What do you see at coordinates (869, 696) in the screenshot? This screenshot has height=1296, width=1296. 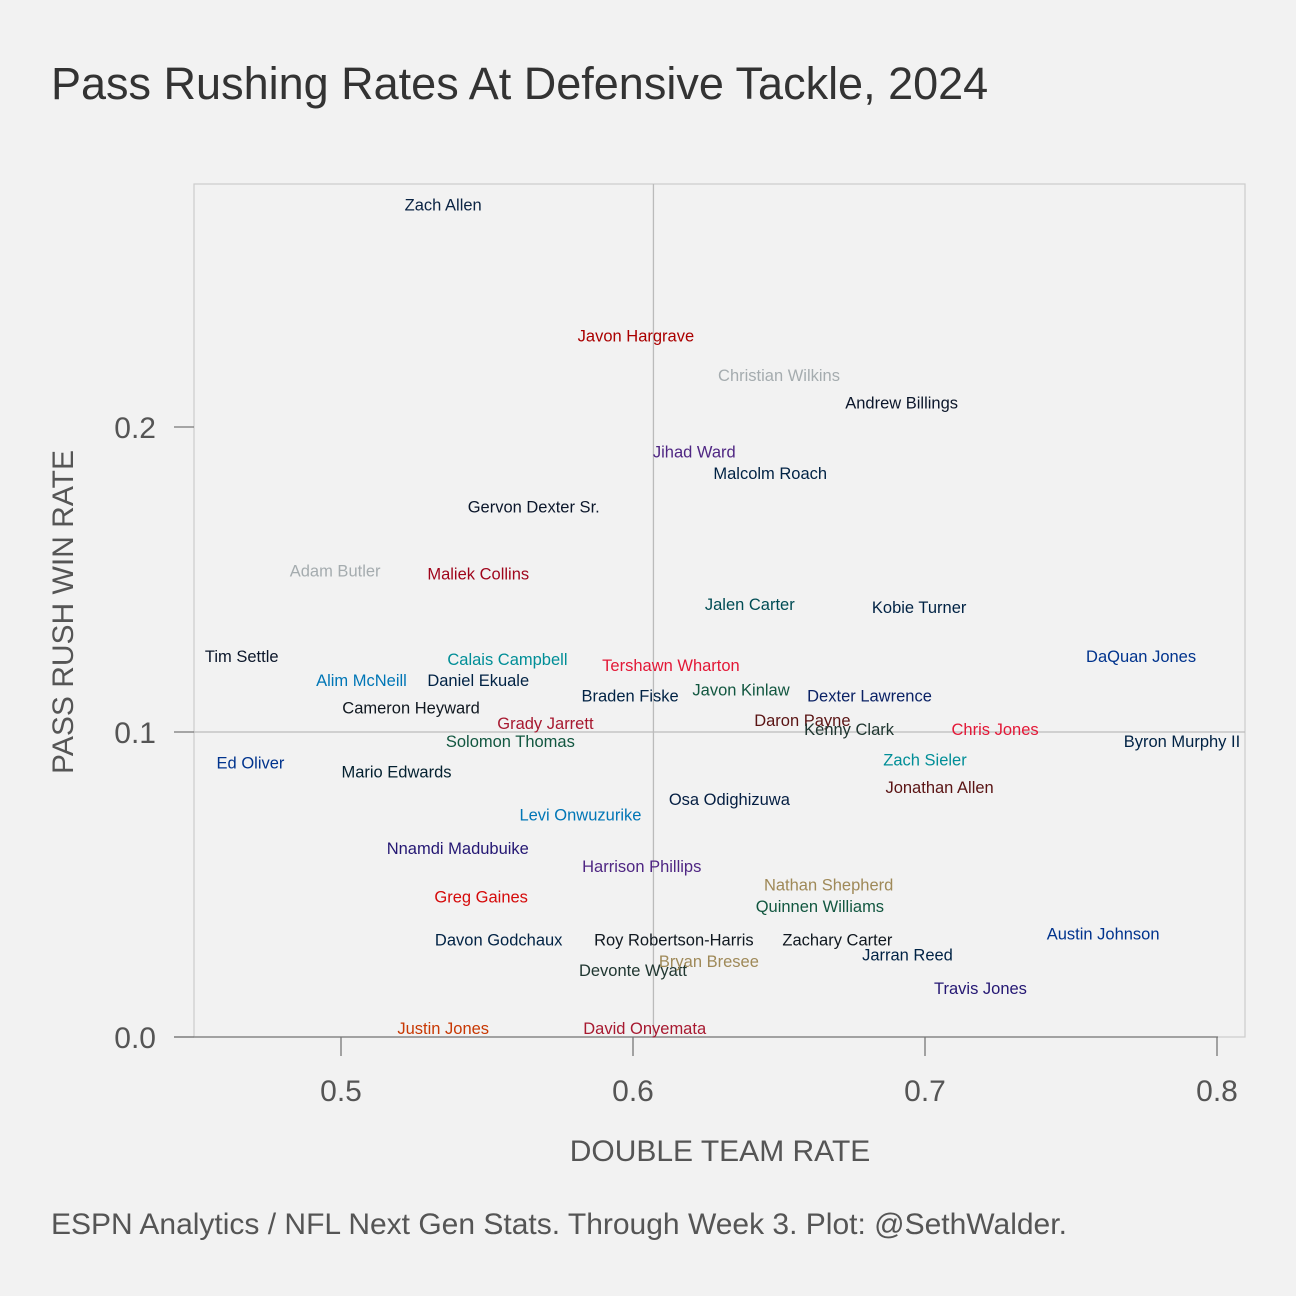 I see `point-label: Dexter Lawrence` at bounding box center [869, 696].